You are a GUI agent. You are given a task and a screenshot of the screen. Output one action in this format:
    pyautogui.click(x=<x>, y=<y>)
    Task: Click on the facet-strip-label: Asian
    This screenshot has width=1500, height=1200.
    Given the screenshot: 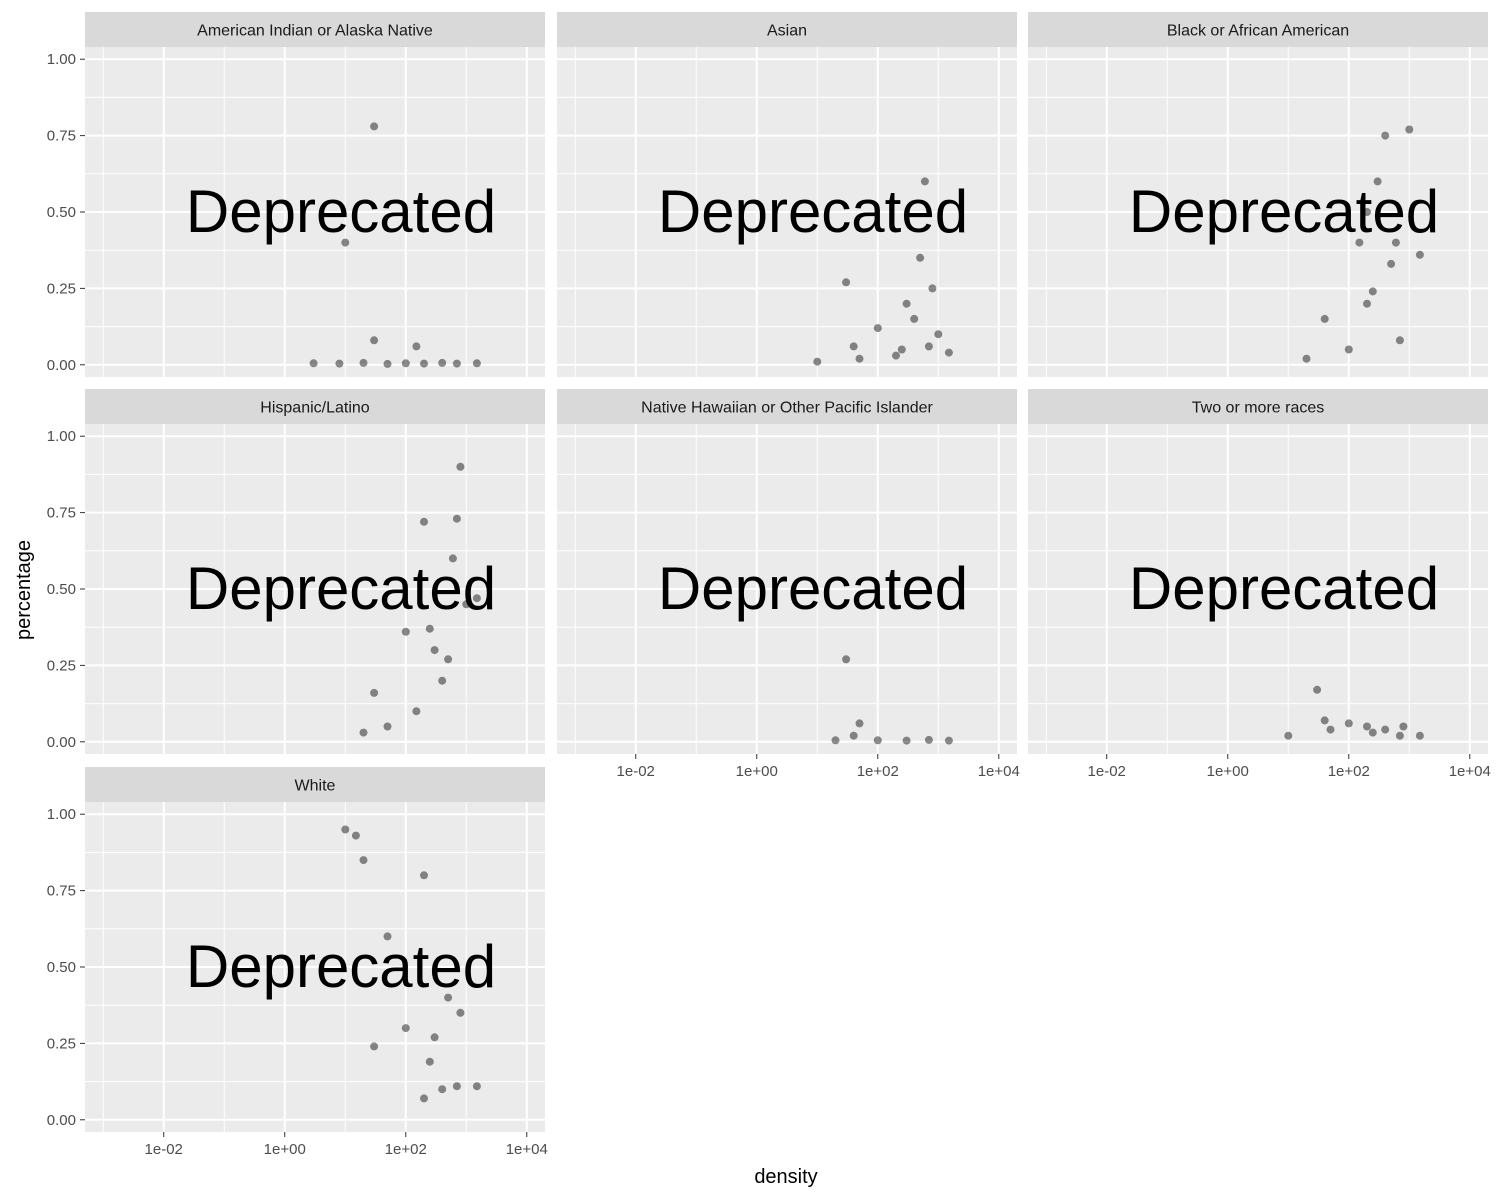 What is the action you would take?
    pyautogui.click(x=787, y=31)
    